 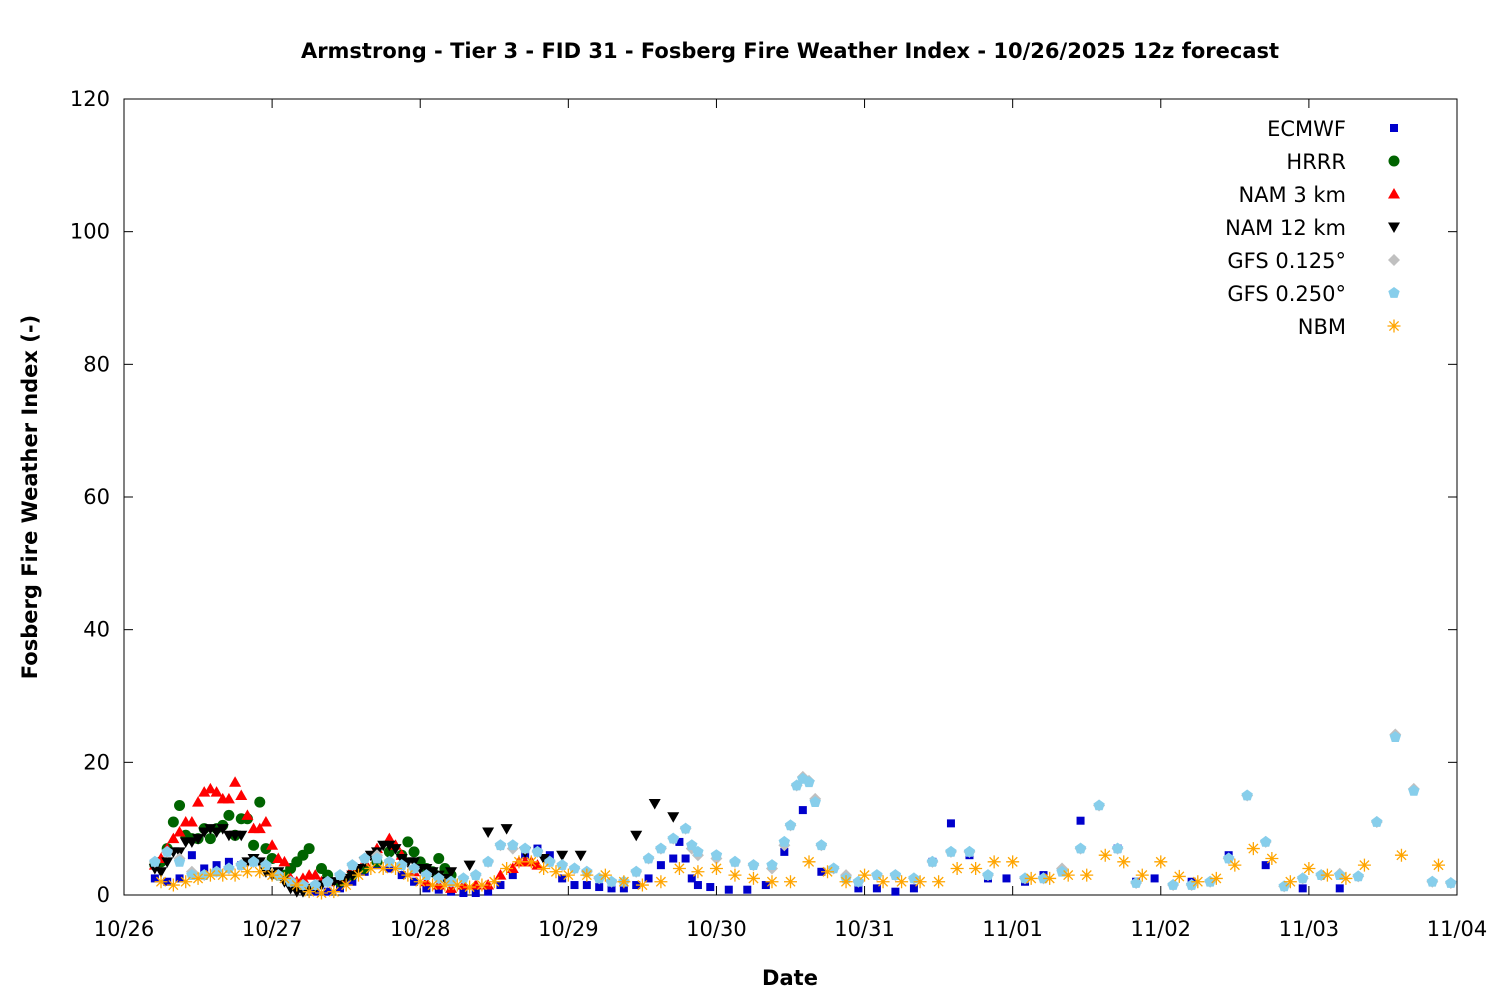 I want to click on series-gfs-0-250-, so click(x=803, y=811).